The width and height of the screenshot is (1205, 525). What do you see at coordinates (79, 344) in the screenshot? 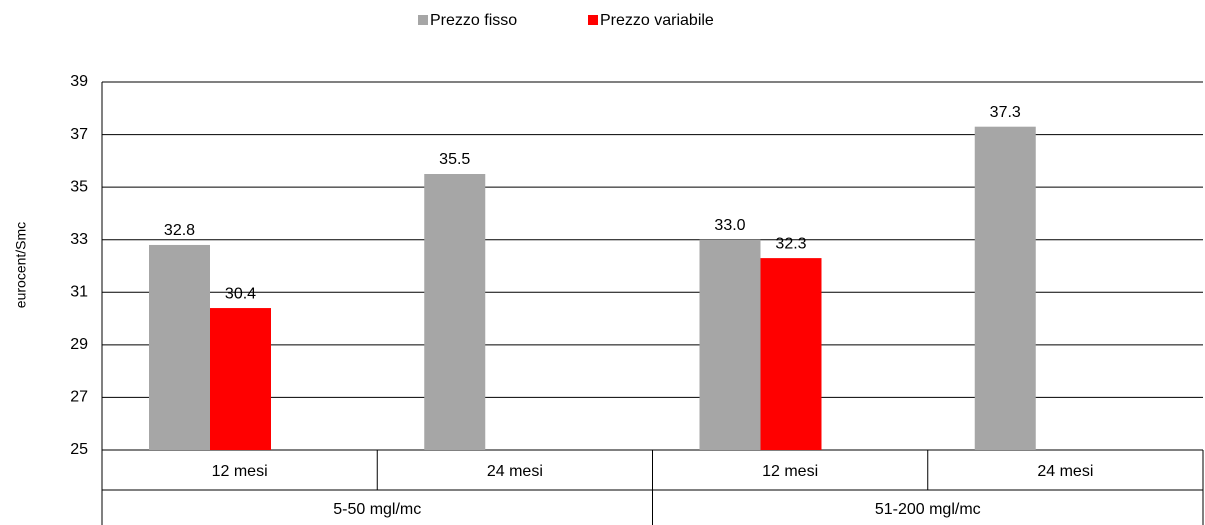
I see `y-tick-label: 29` at bounding box center [79, 344].